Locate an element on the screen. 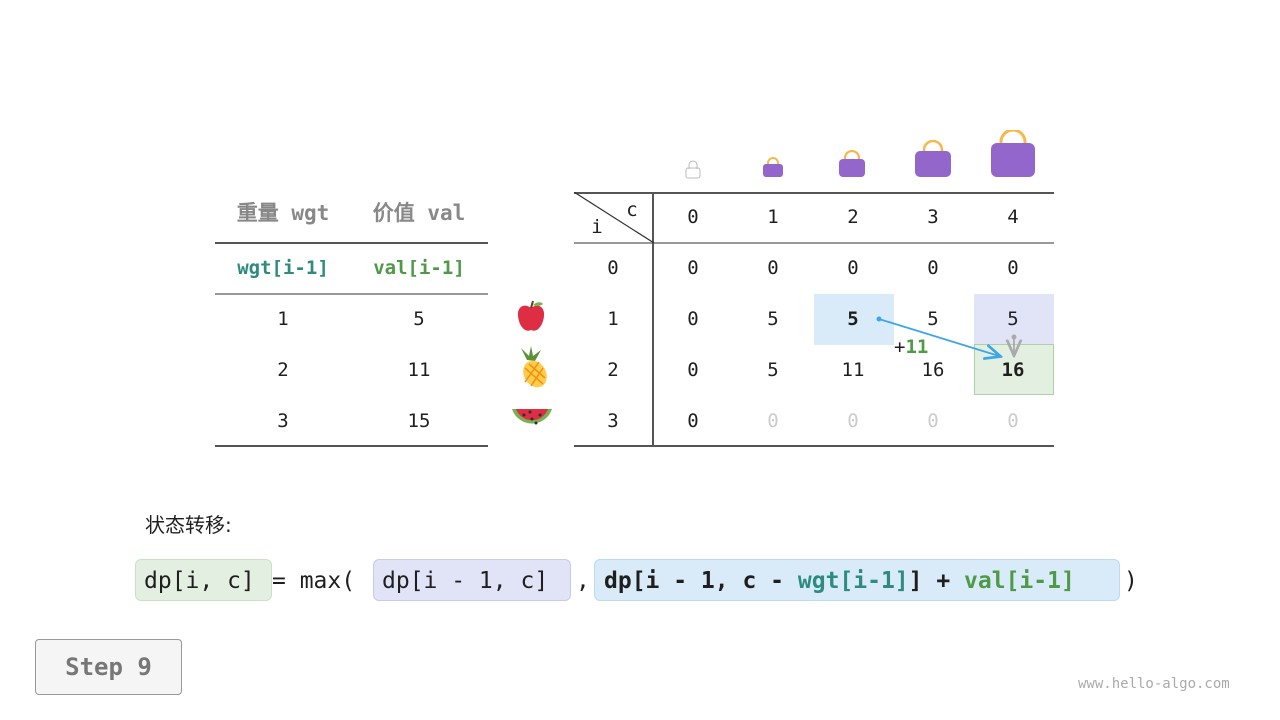  formula-arg1: dp[i - 1, c] is located at coordinates (465, 581).